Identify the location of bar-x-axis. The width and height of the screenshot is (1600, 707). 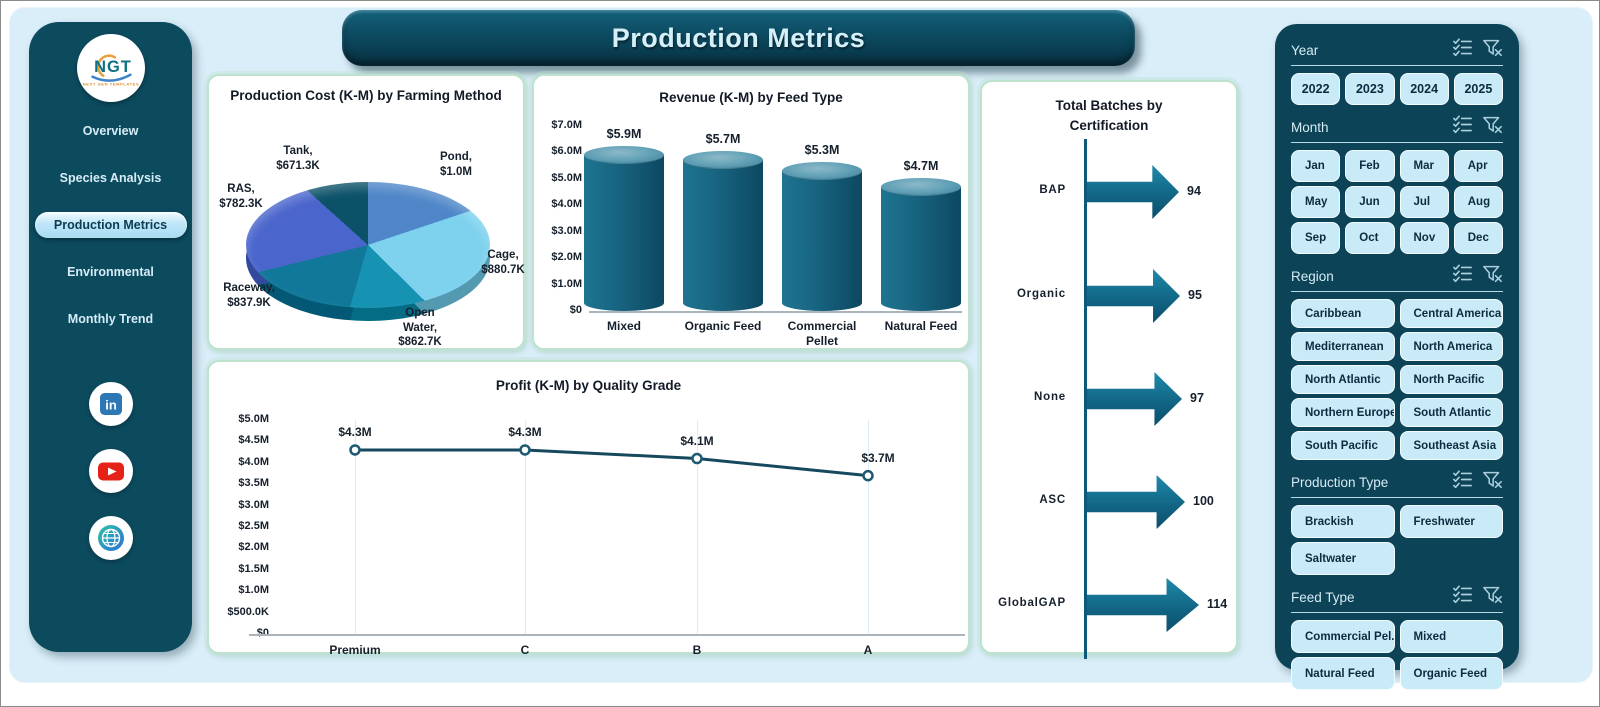
(775, 312).